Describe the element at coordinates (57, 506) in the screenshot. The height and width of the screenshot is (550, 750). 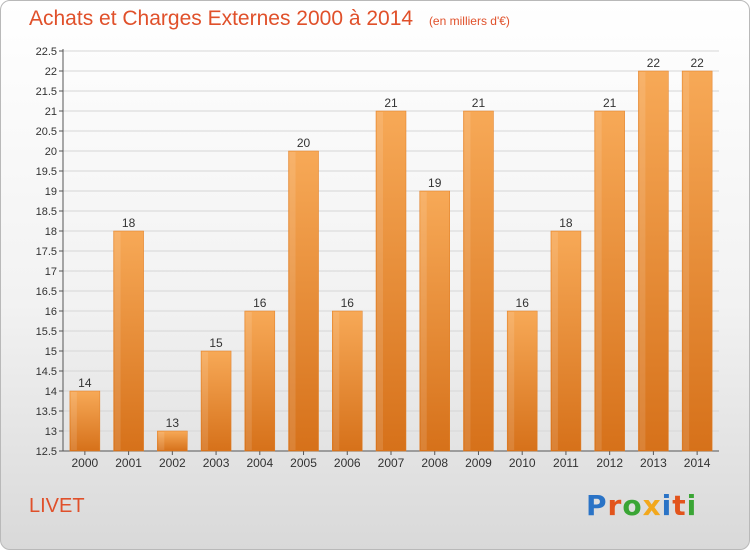
I see `city-name: LIVET` at that location.